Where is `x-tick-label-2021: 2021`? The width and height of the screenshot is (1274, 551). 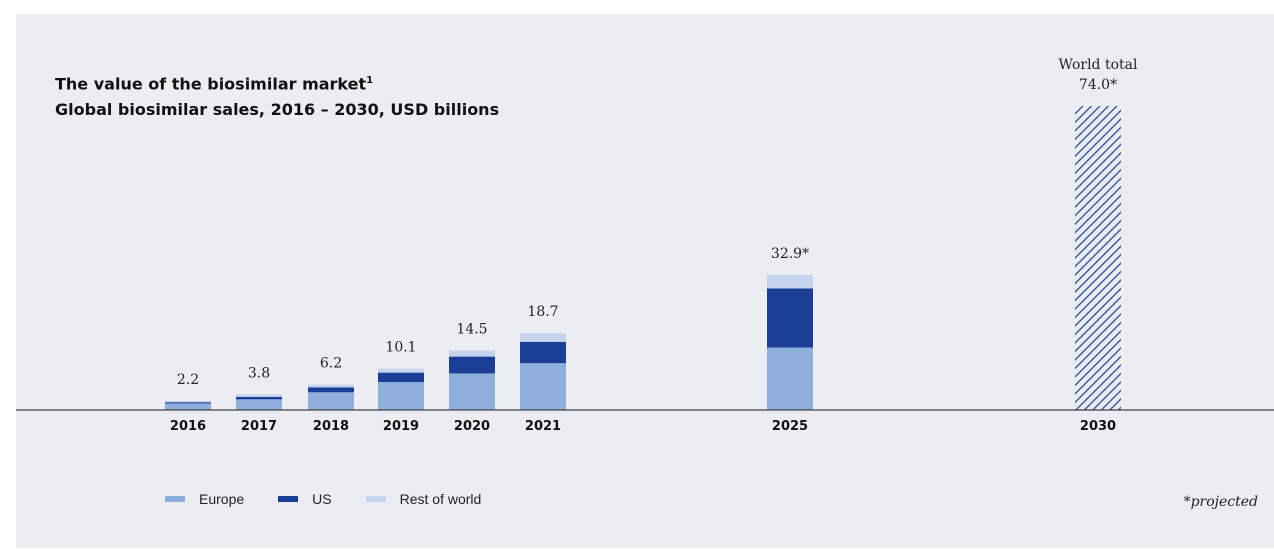
x-tick-label-2021: 2021 is located at coordinates (543, 426).